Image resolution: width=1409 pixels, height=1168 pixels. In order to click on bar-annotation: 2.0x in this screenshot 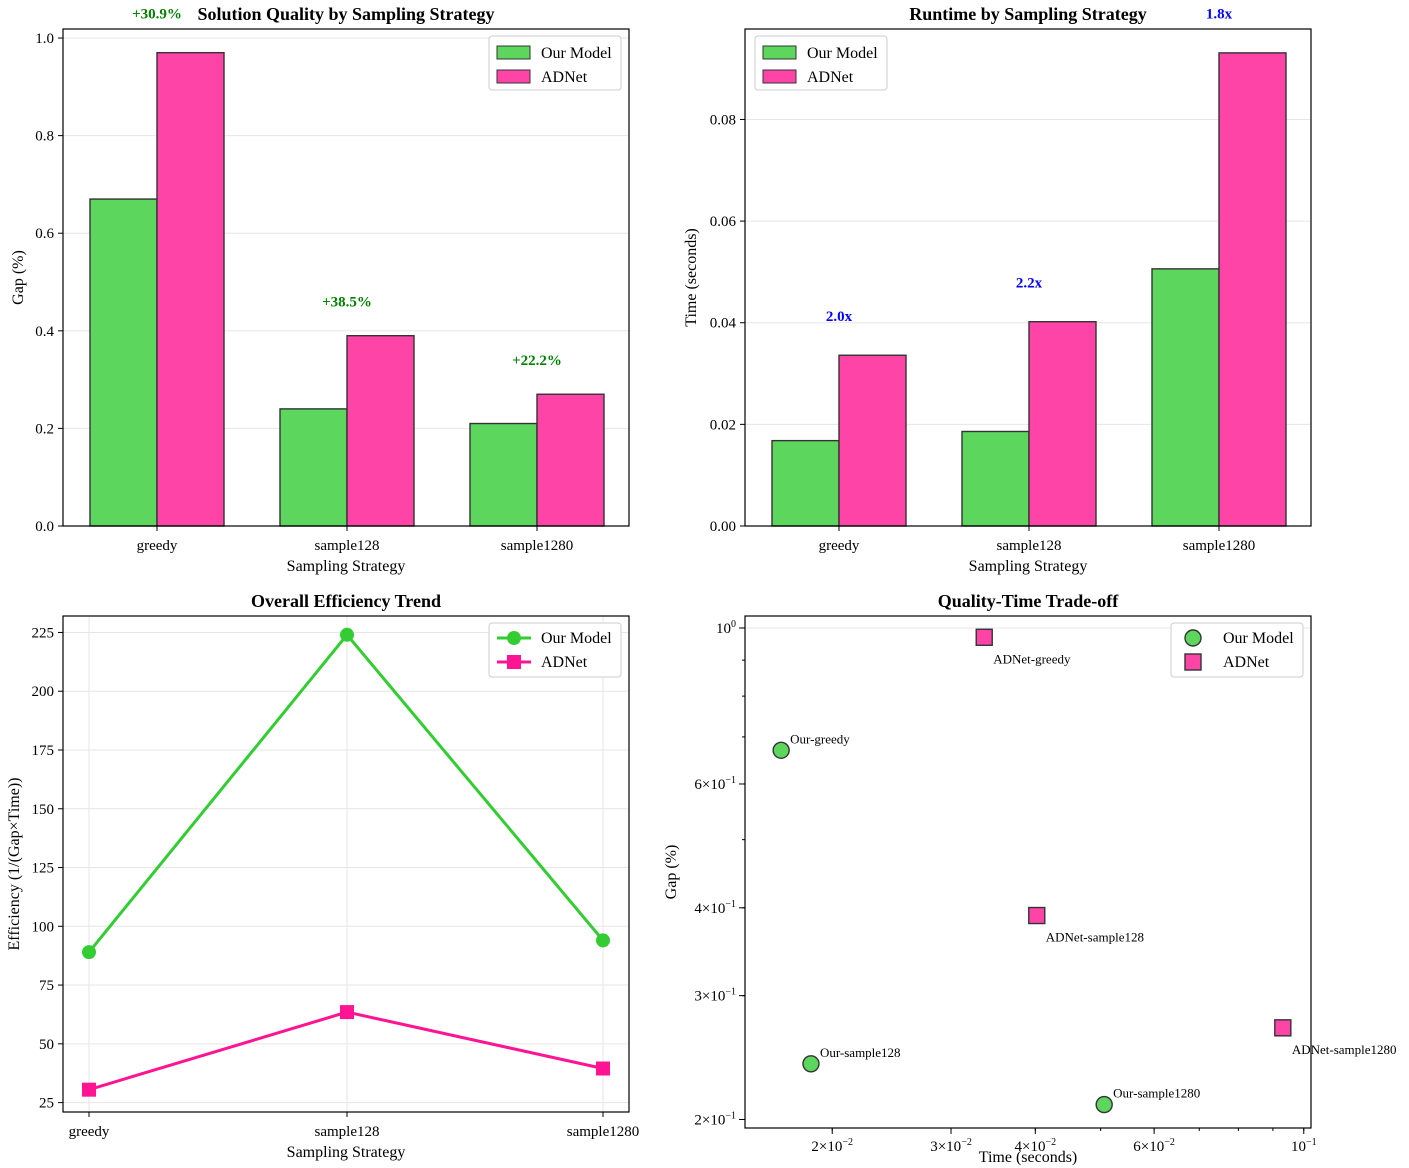, I will do `click(839, 317)`.